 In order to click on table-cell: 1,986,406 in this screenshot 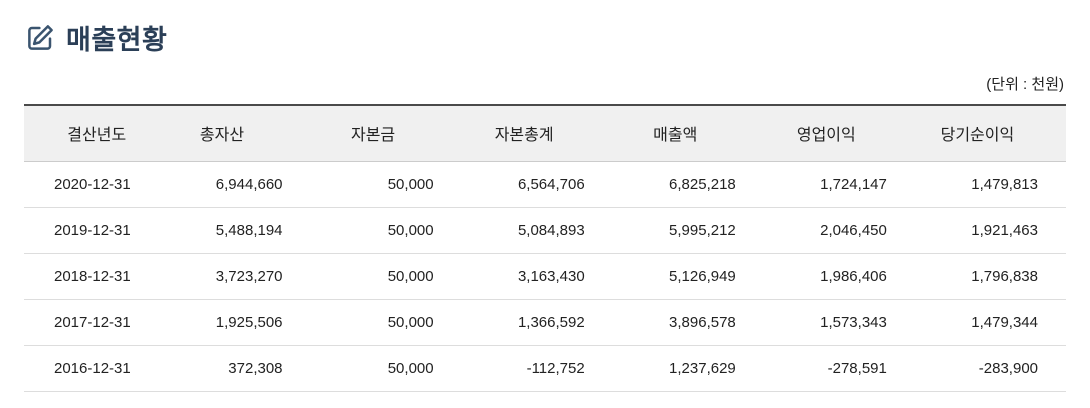, I will do `click(839, 276)`.